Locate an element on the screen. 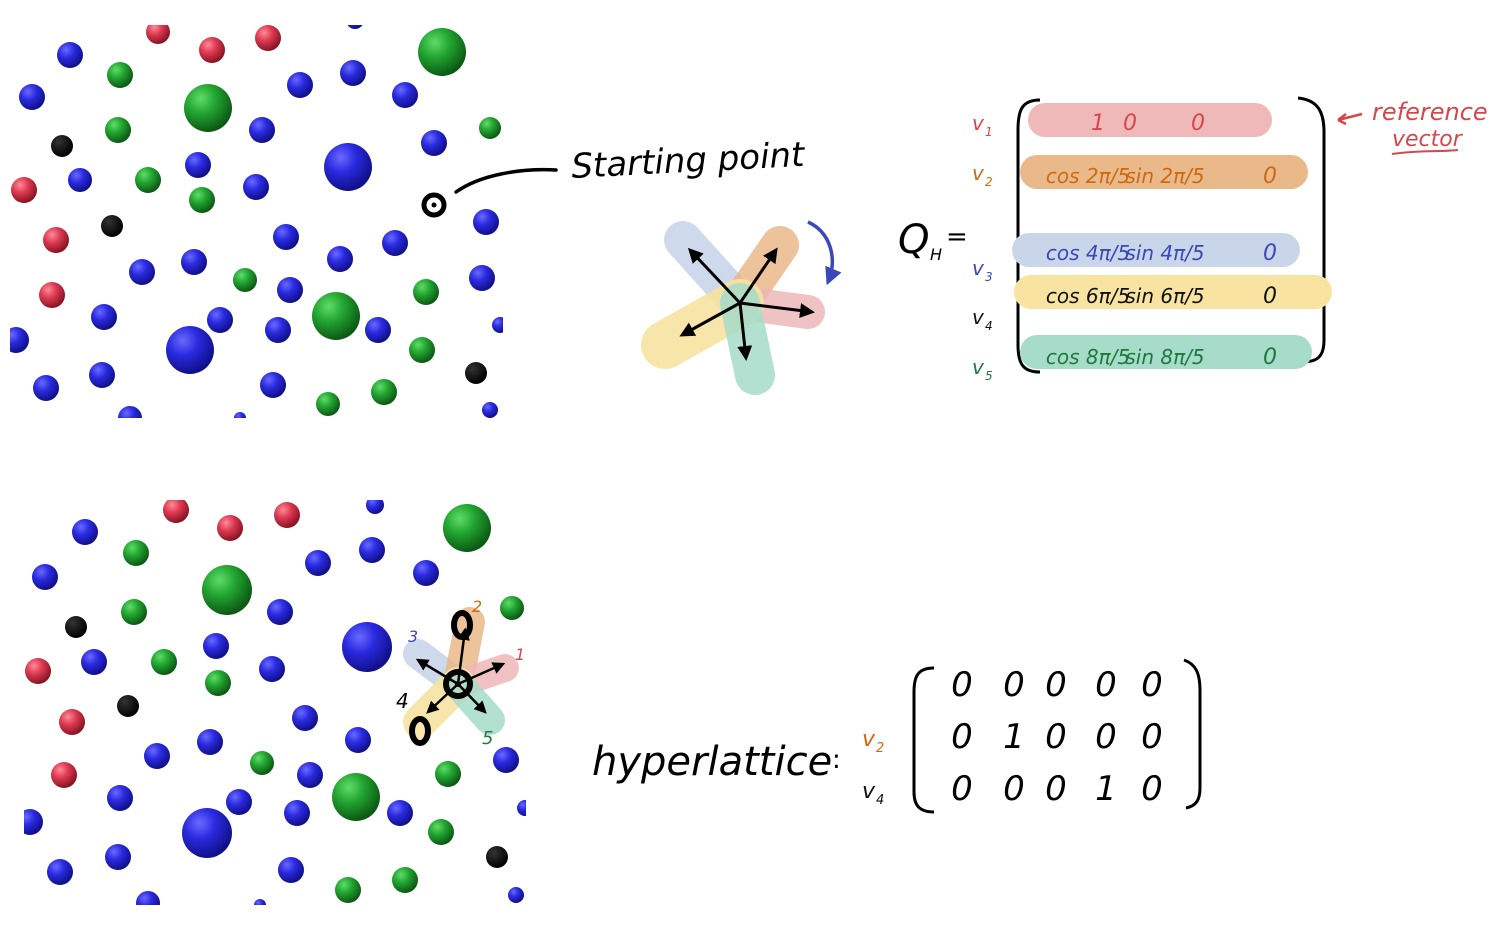 This screenshot has width=1512, height=925. bottom-star-label-5: 5 is located at coordinates (487, 738).